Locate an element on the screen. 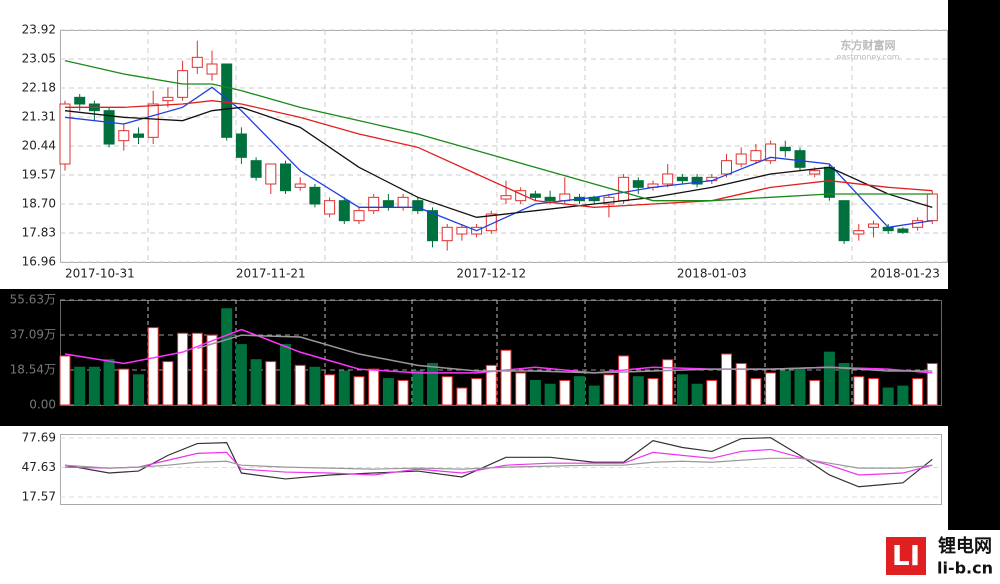 The height and width of the screenshot is (584, 1000). y-tick-label: 21.31 is located at coordinates (39, 117).